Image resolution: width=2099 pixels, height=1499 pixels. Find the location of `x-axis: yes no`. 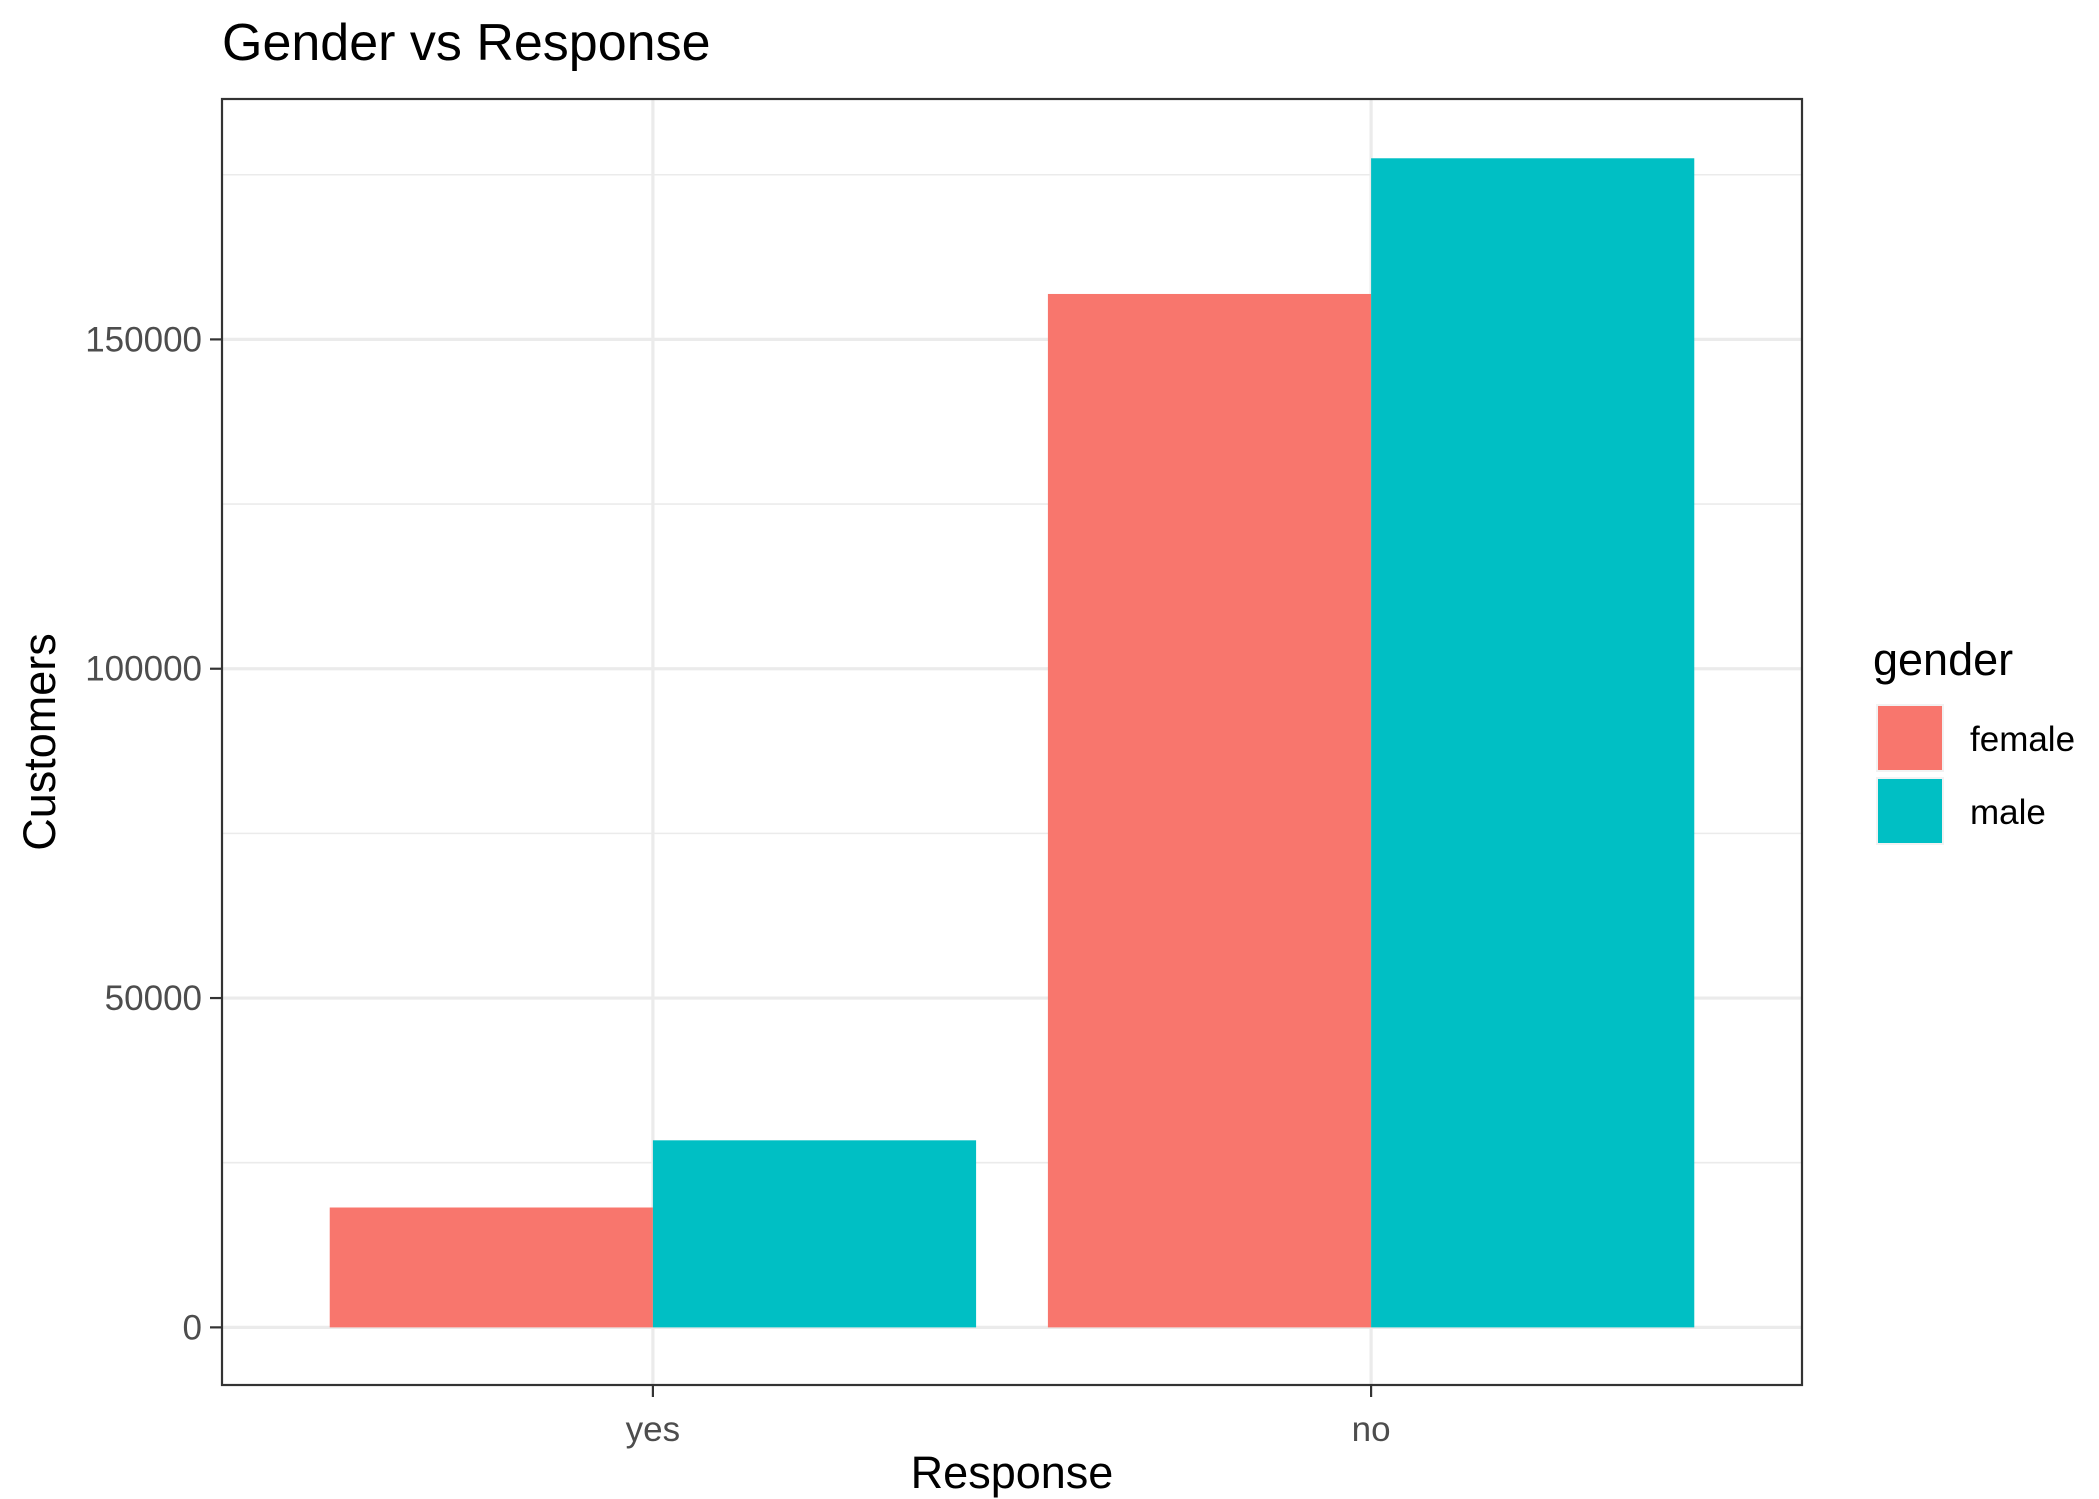

x-axis: yes no is located at coordinates (1008, 1417).